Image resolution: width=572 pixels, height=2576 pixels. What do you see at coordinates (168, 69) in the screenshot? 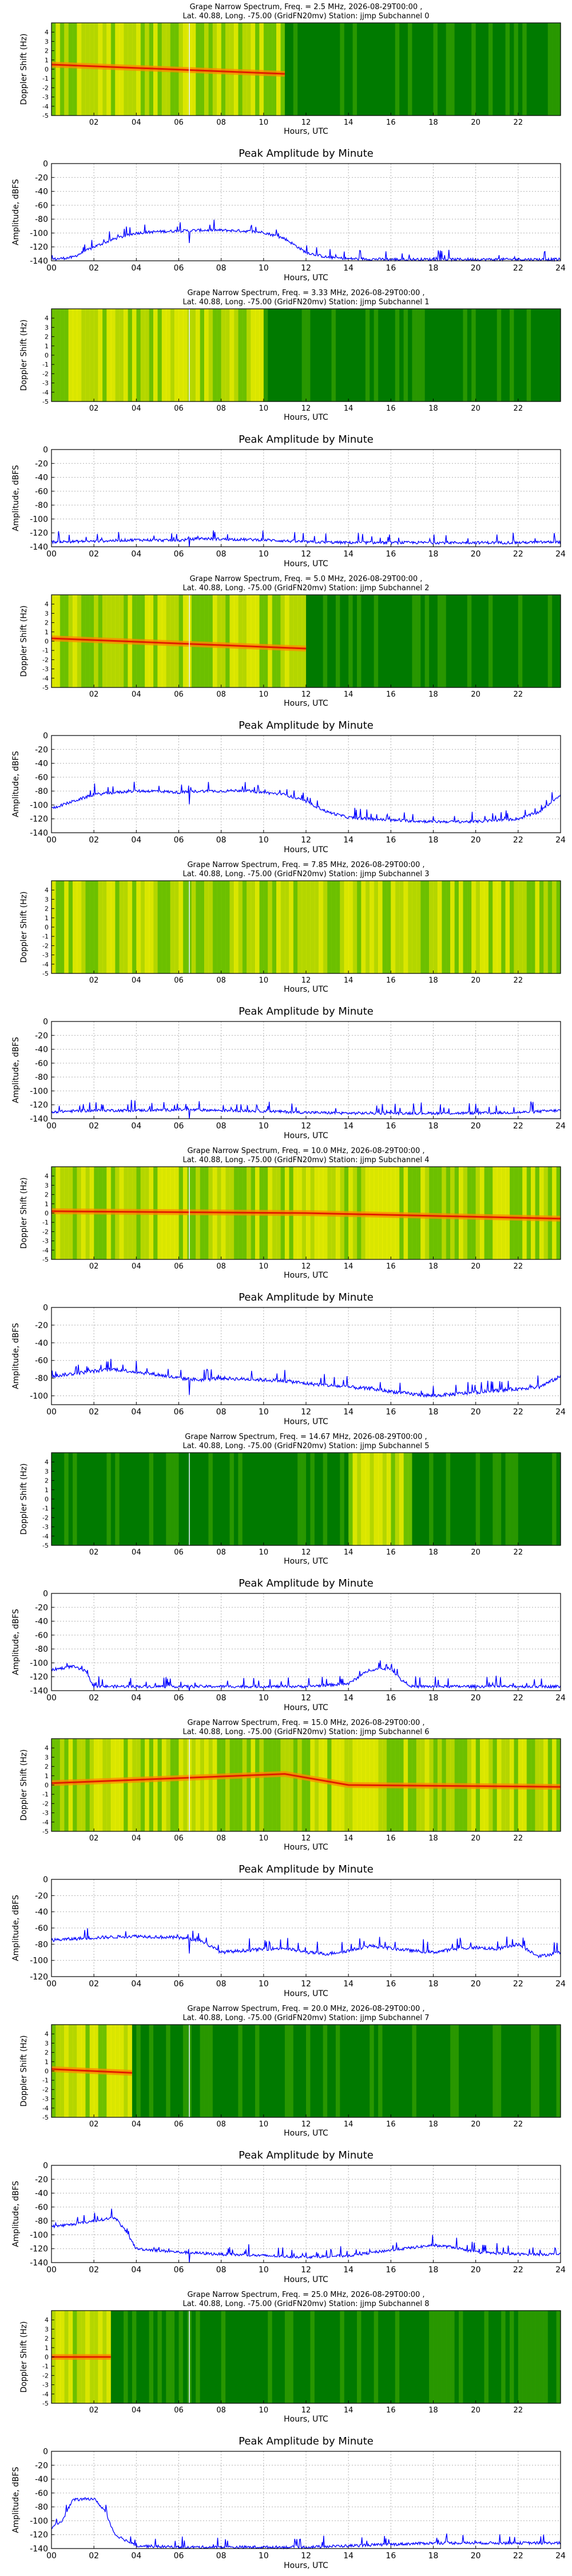
I see `doppler-trace-core` at bounding box center [168, 69].